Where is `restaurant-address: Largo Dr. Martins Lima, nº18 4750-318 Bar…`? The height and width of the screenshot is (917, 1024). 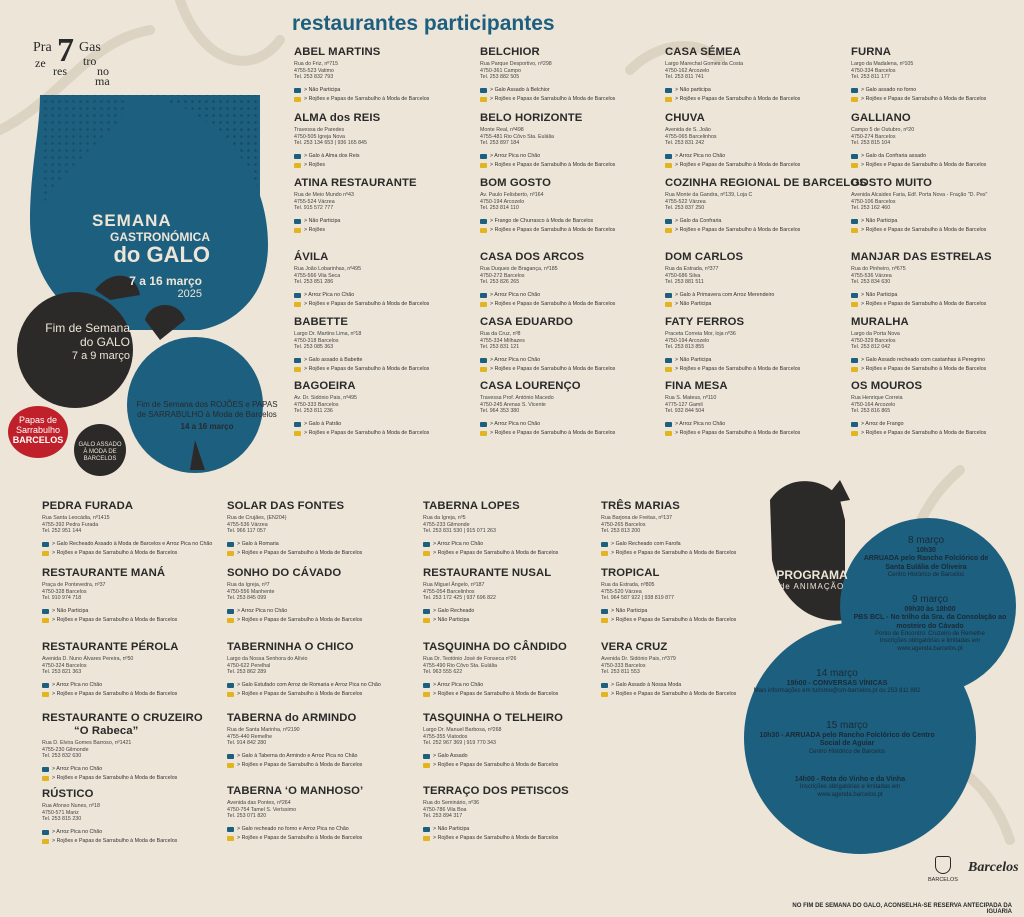
restaurant-address: Largo Dr. Martins Lima, nº18 4750-318 Bar… is located at coordinates (384, 341).